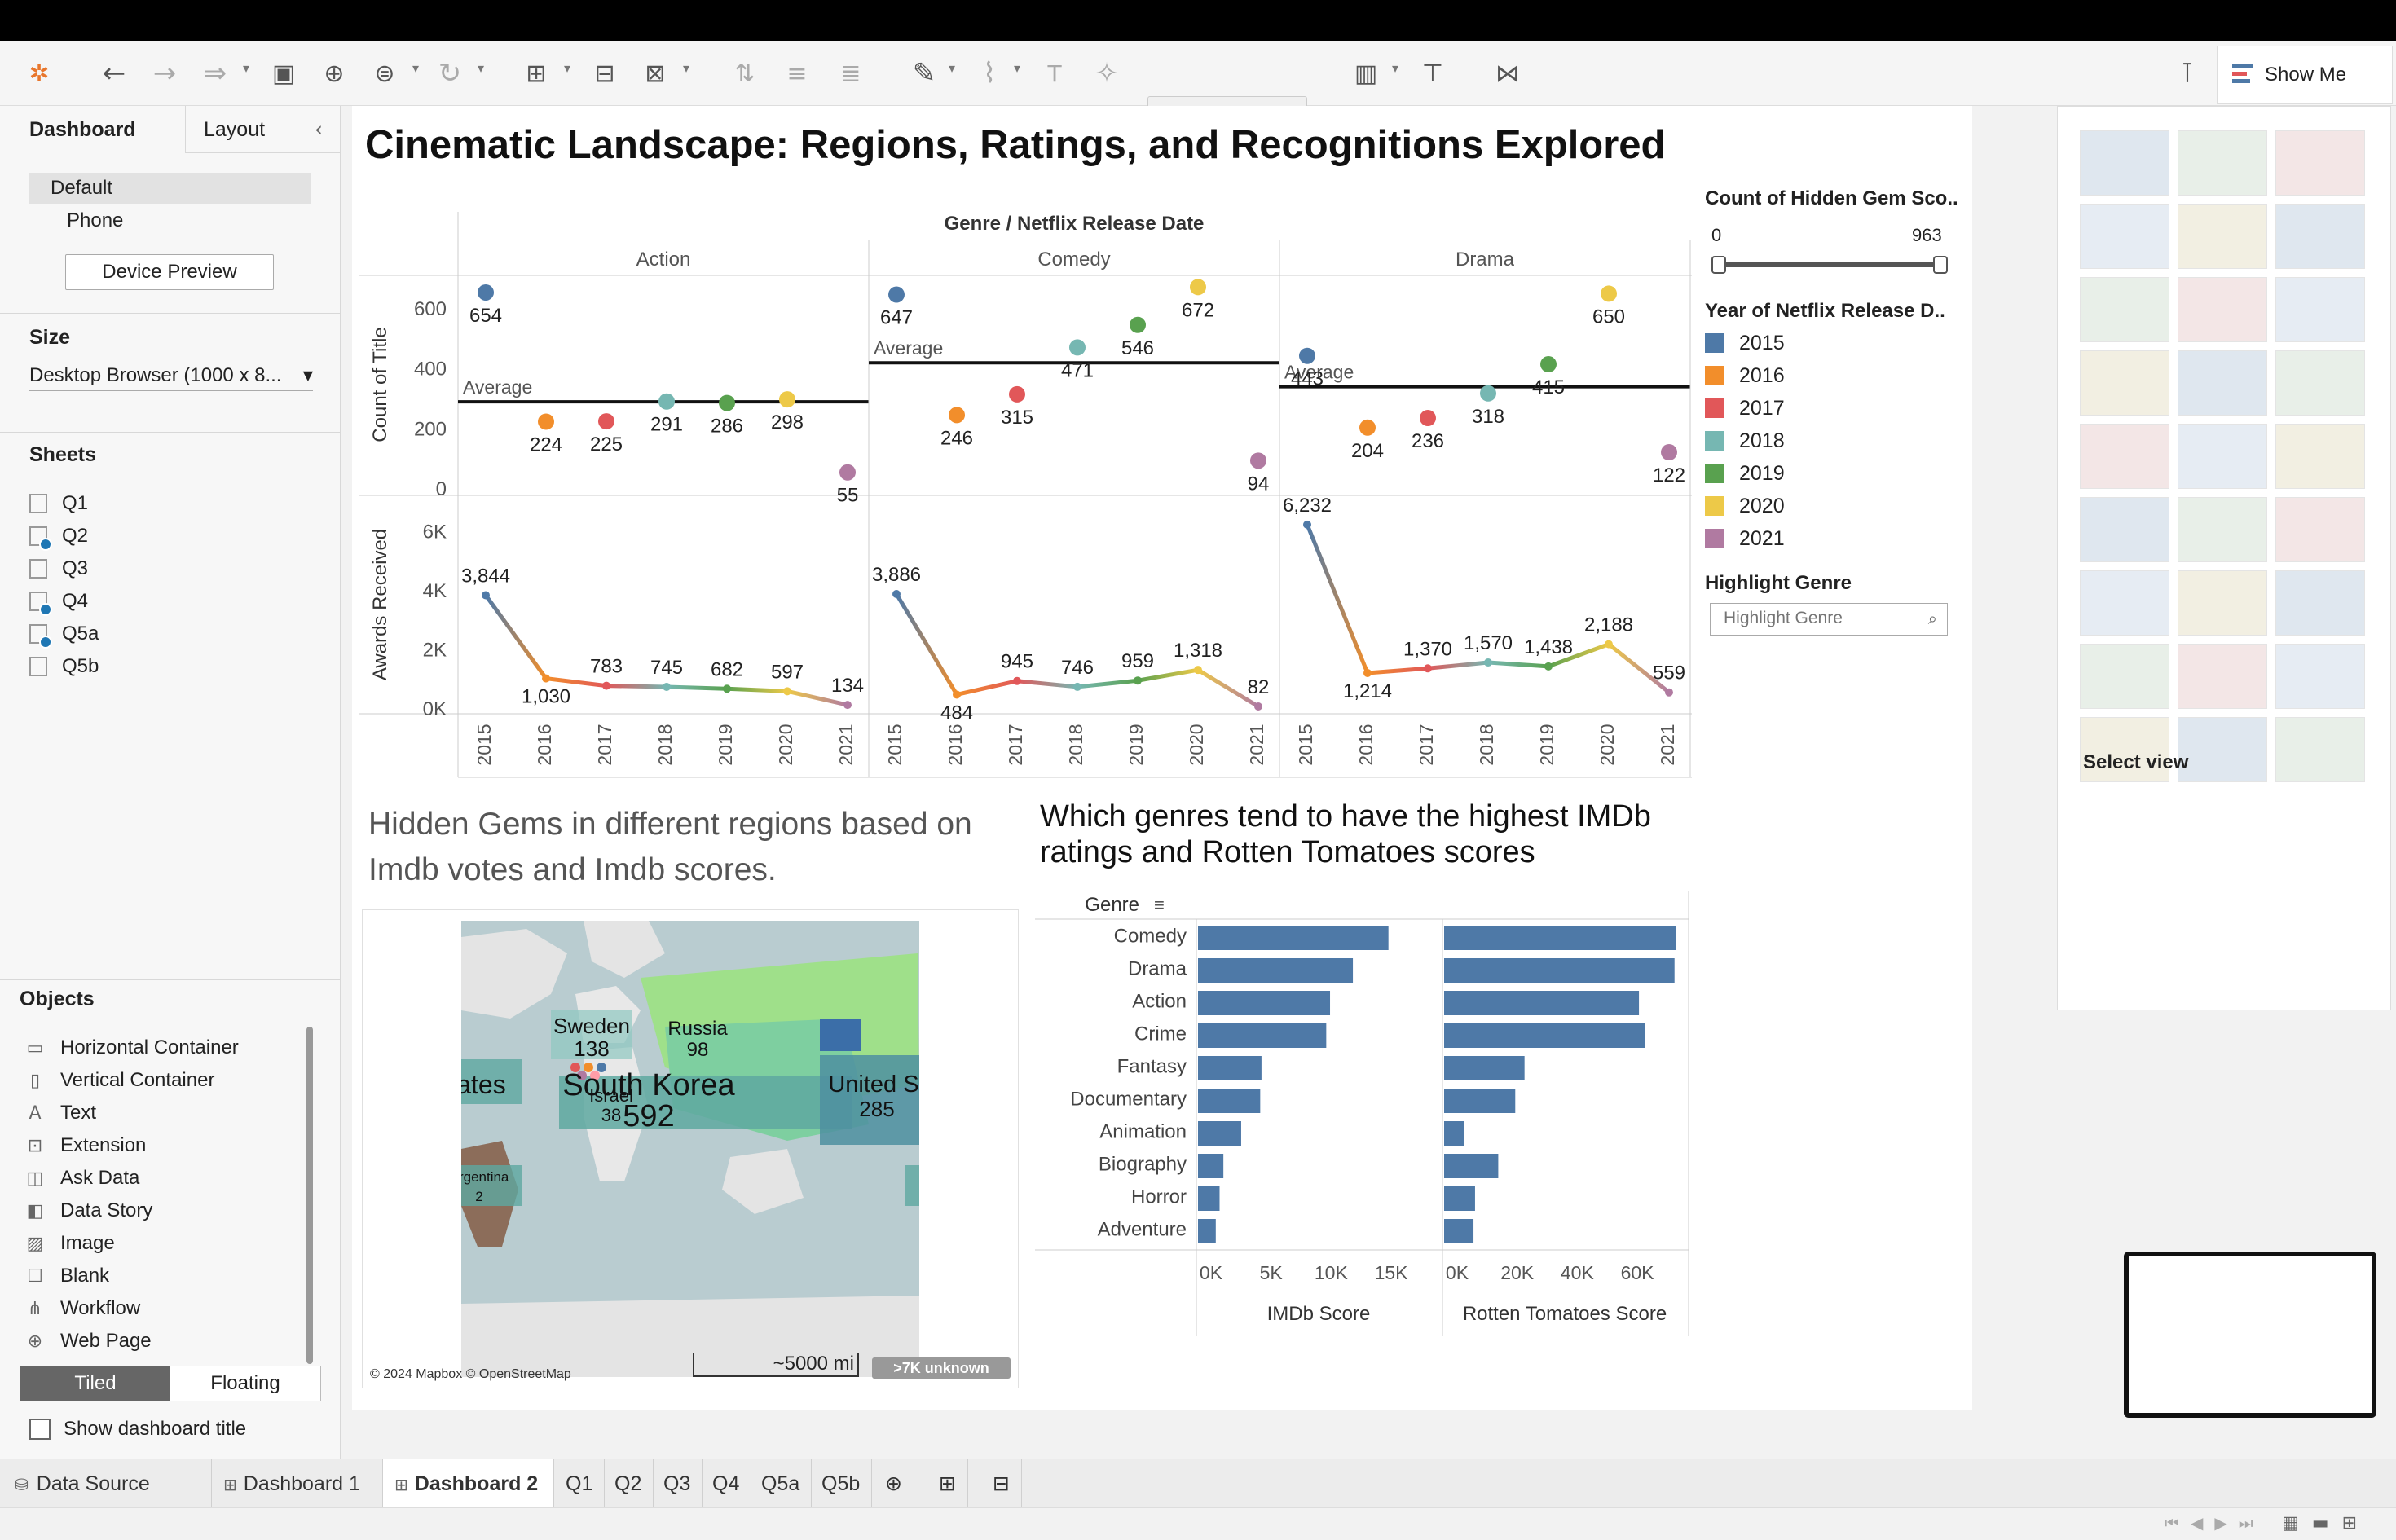  Describe the element at coordinates (1395, 68) in the screenshot. I see `show-cards-dropdown-icon: ▾` at that location.